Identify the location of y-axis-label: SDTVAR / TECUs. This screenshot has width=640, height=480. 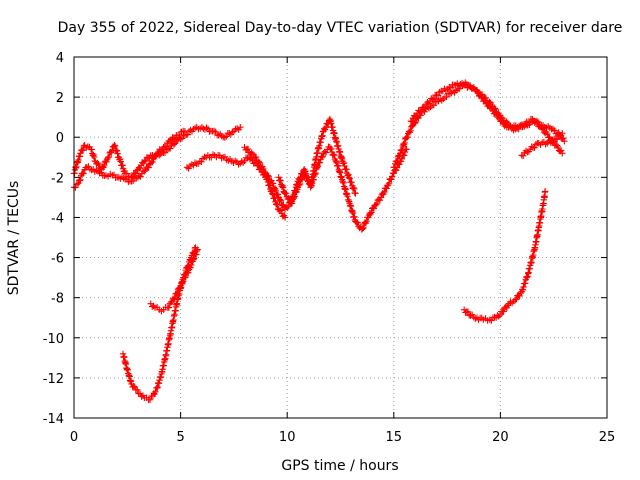
(14, 238).